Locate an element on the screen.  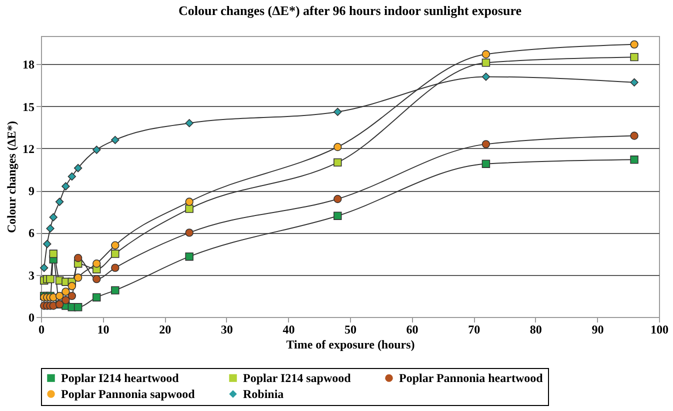
y-tick-label: 18 is located at coordinates (28, 65).